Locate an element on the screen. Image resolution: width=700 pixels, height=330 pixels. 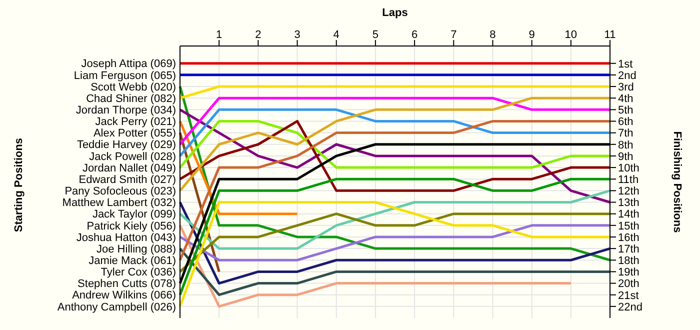
y2-tick-label: 20th is located at coordinates (629, 284).